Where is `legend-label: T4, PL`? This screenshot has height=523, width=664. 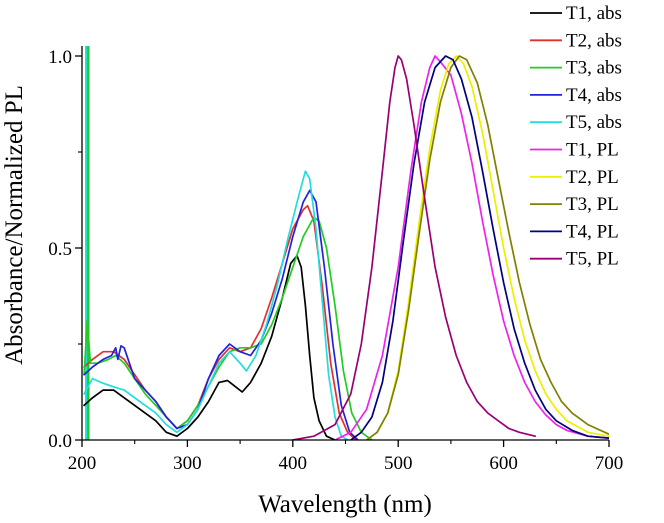 legend-label: T4, PL is located at coordinates (592, 231).